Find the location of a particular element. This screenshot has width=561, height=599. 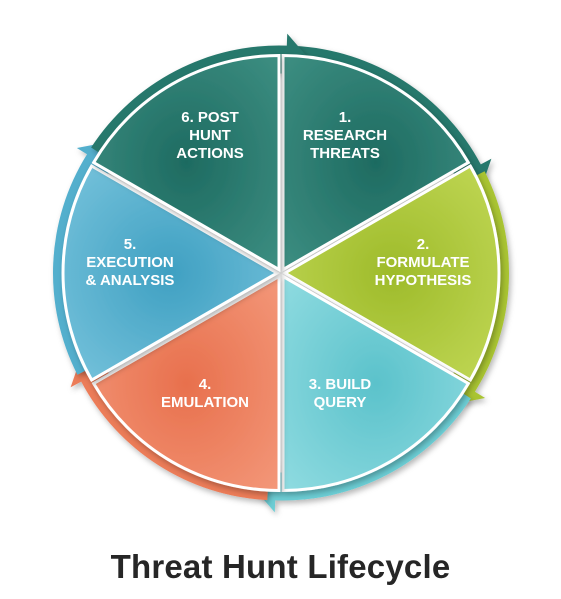

diagram-title: Threat Hunt Lifecycle is located at coordinates (280, 566).